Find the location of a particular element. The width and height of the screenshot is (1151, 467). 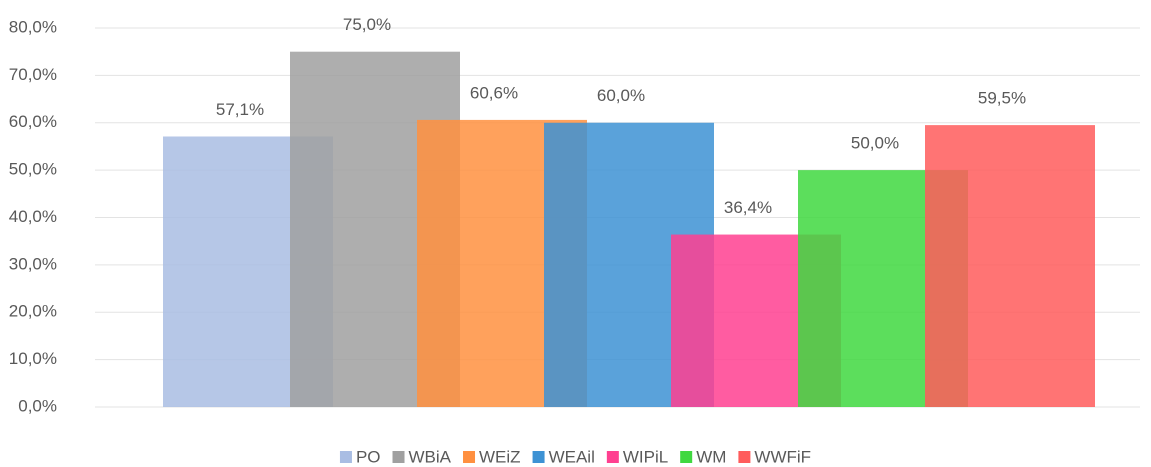

y-tick-label: 30,0% is located at coordinates (33, 263).